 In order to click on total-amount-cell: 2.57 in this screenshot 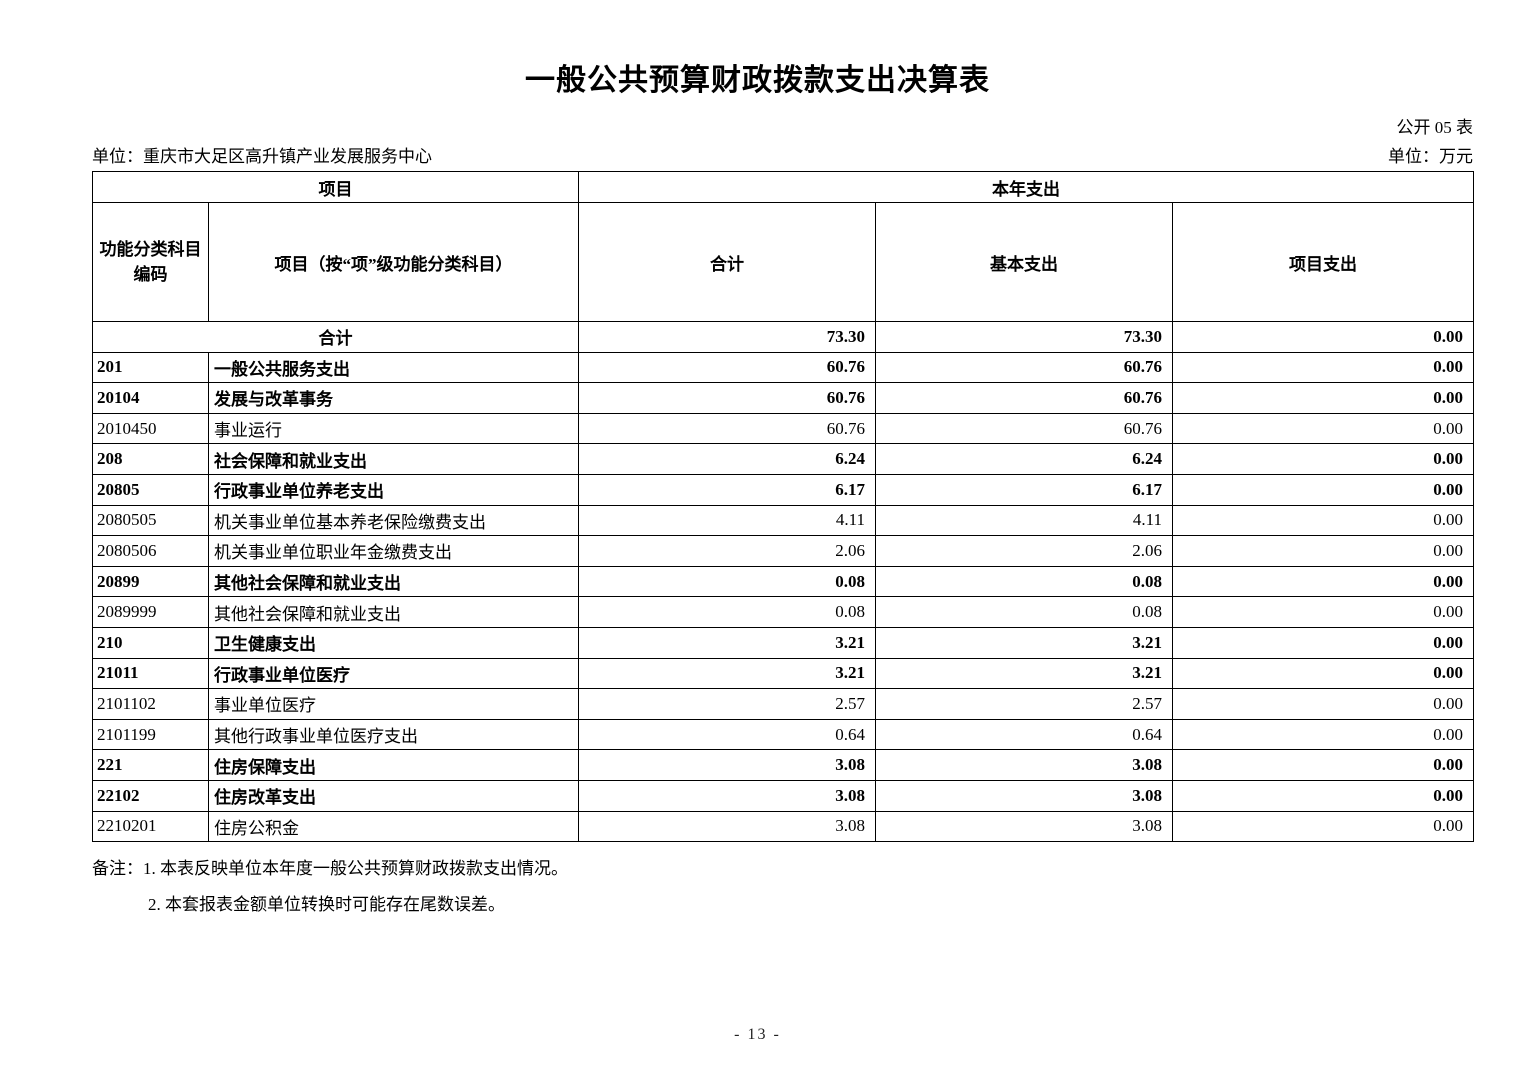, I will do `click(727, 704)`.